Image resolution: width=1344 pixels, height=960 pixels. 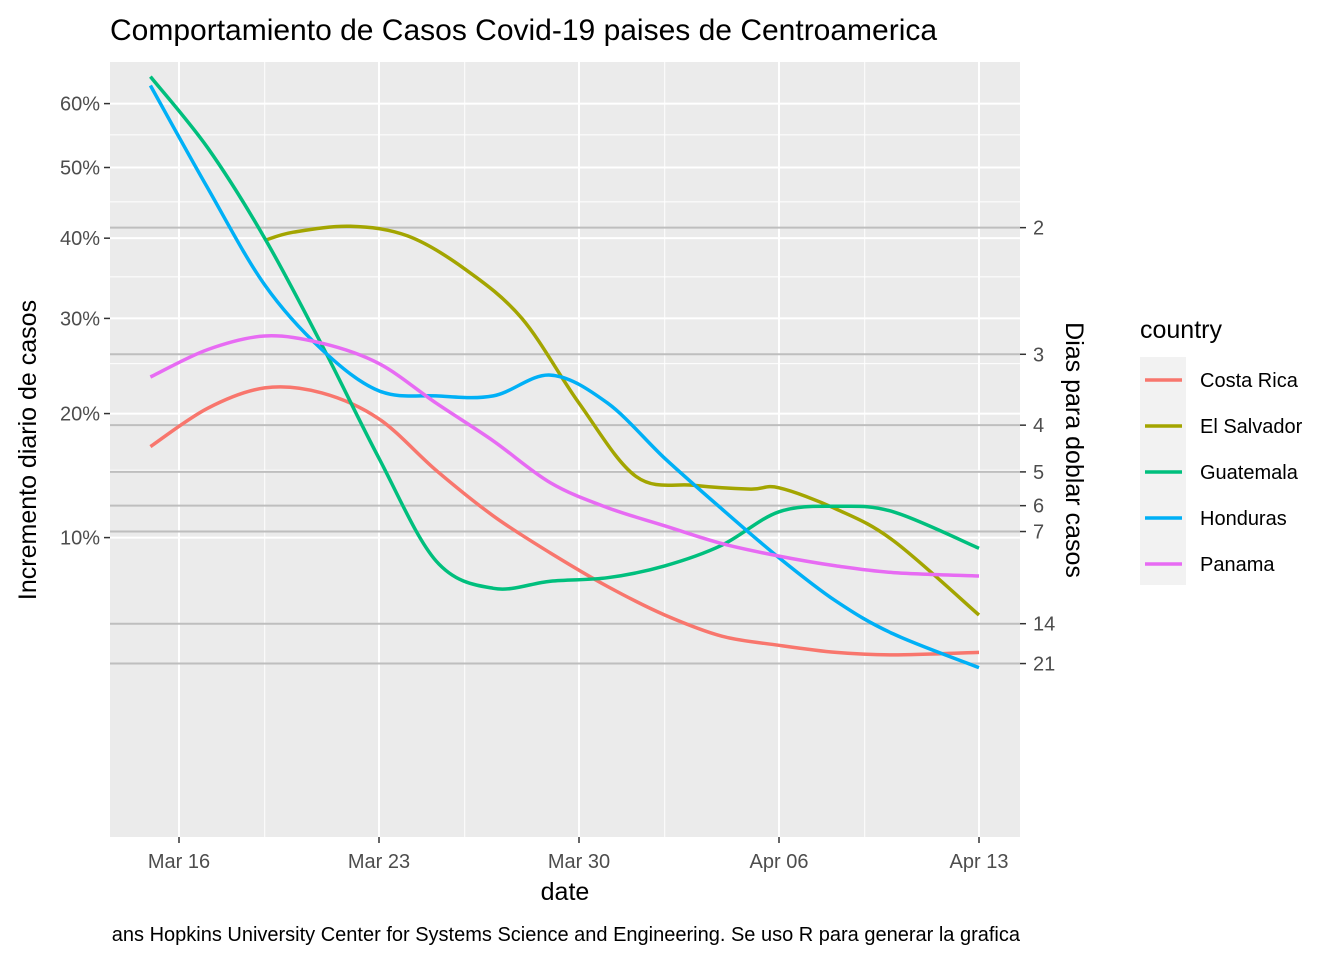 I want to click on y-tick-label: 10%, so click(x=80, y=539).